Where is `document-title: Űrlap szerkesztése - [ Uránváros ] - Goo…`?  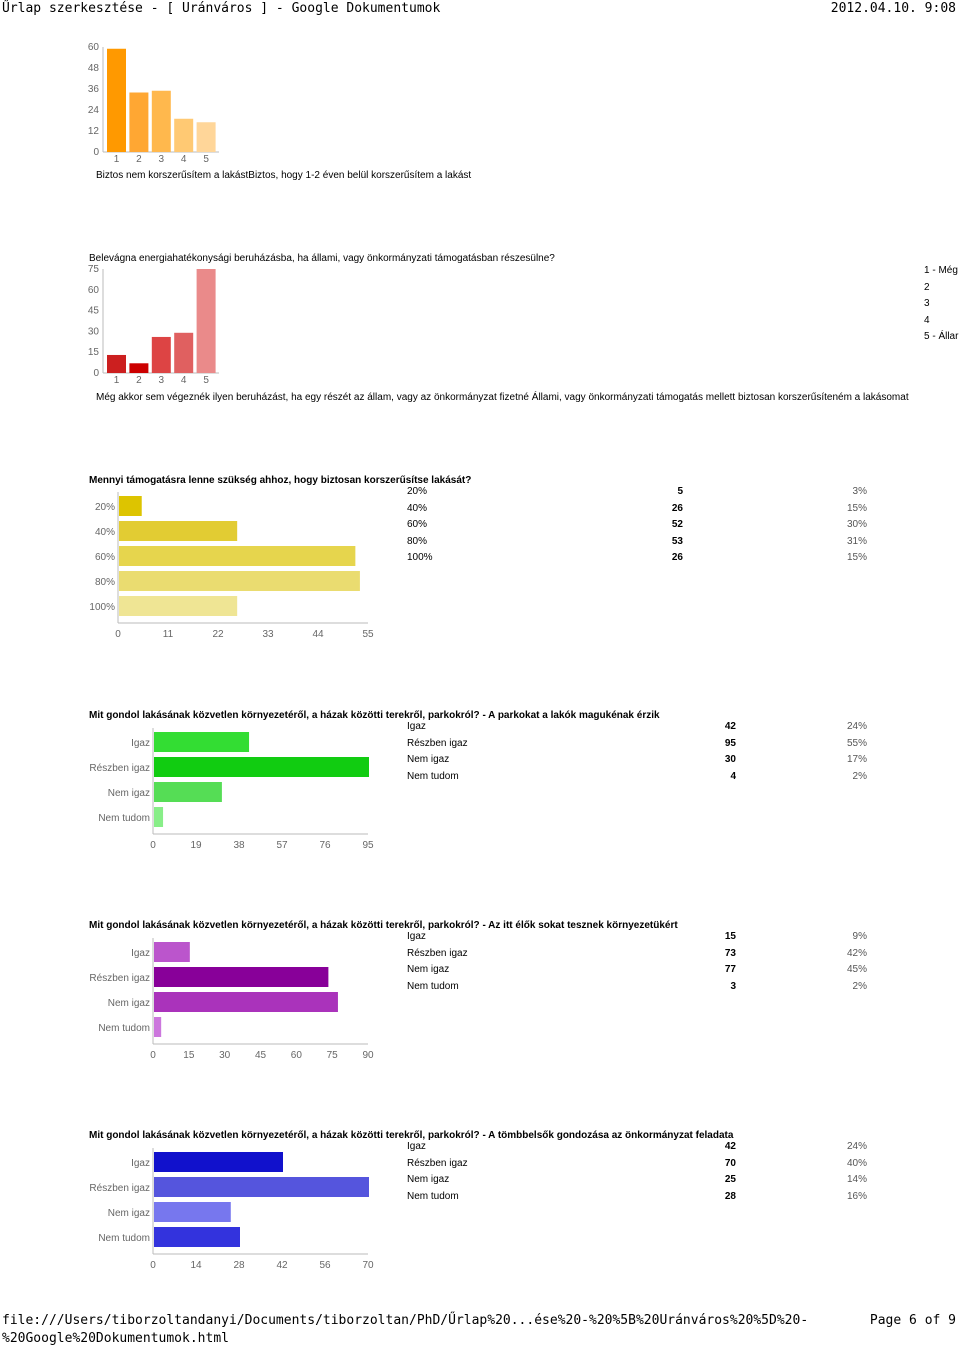
document-title: Űrlap szerkesztése - [ Uránváros ] - Goo… is located at coordinates (221, 8).